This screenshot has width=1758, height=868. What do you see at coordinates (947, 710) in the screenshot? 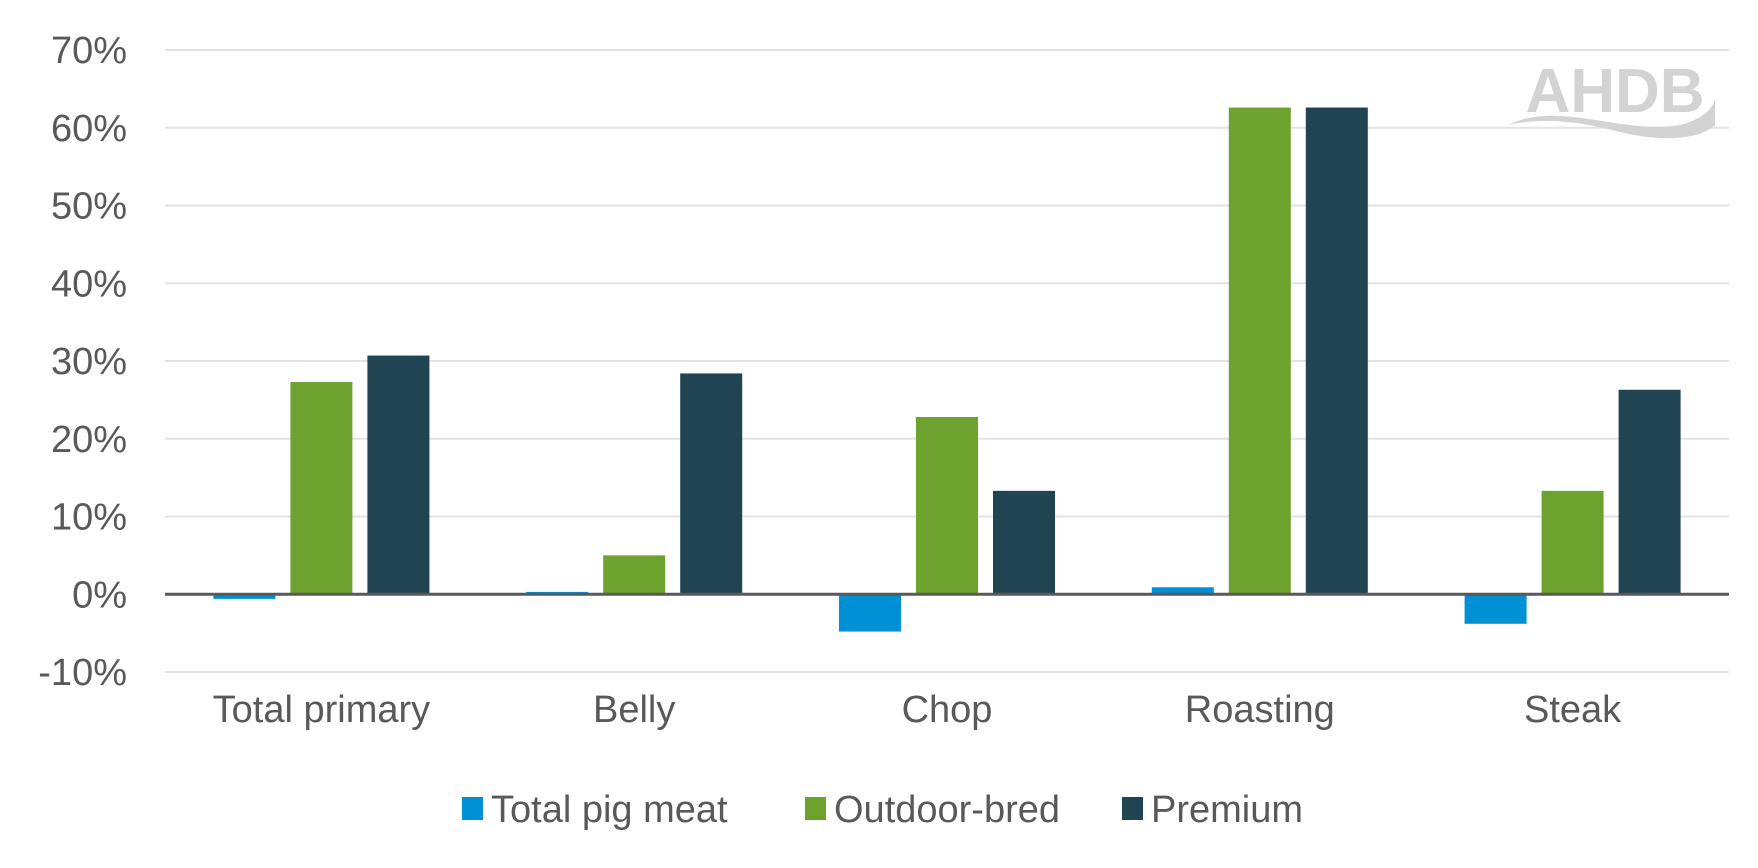
I see `category-label: Chop` at bounding box center [947, 710].